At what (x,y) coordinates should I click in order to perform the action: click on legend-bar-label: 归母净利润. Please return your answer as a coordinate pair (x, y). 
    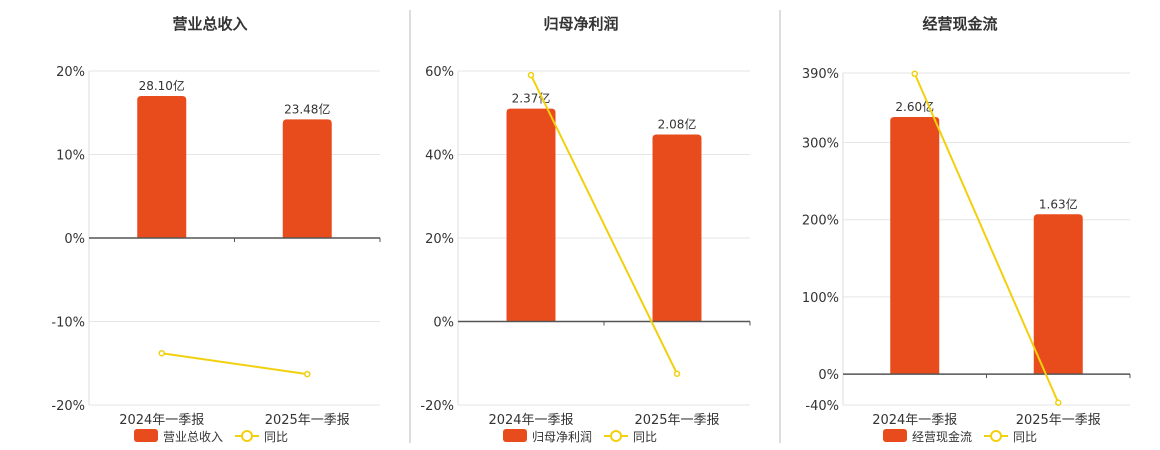
    Looking at the image, I should click on (562, 437).